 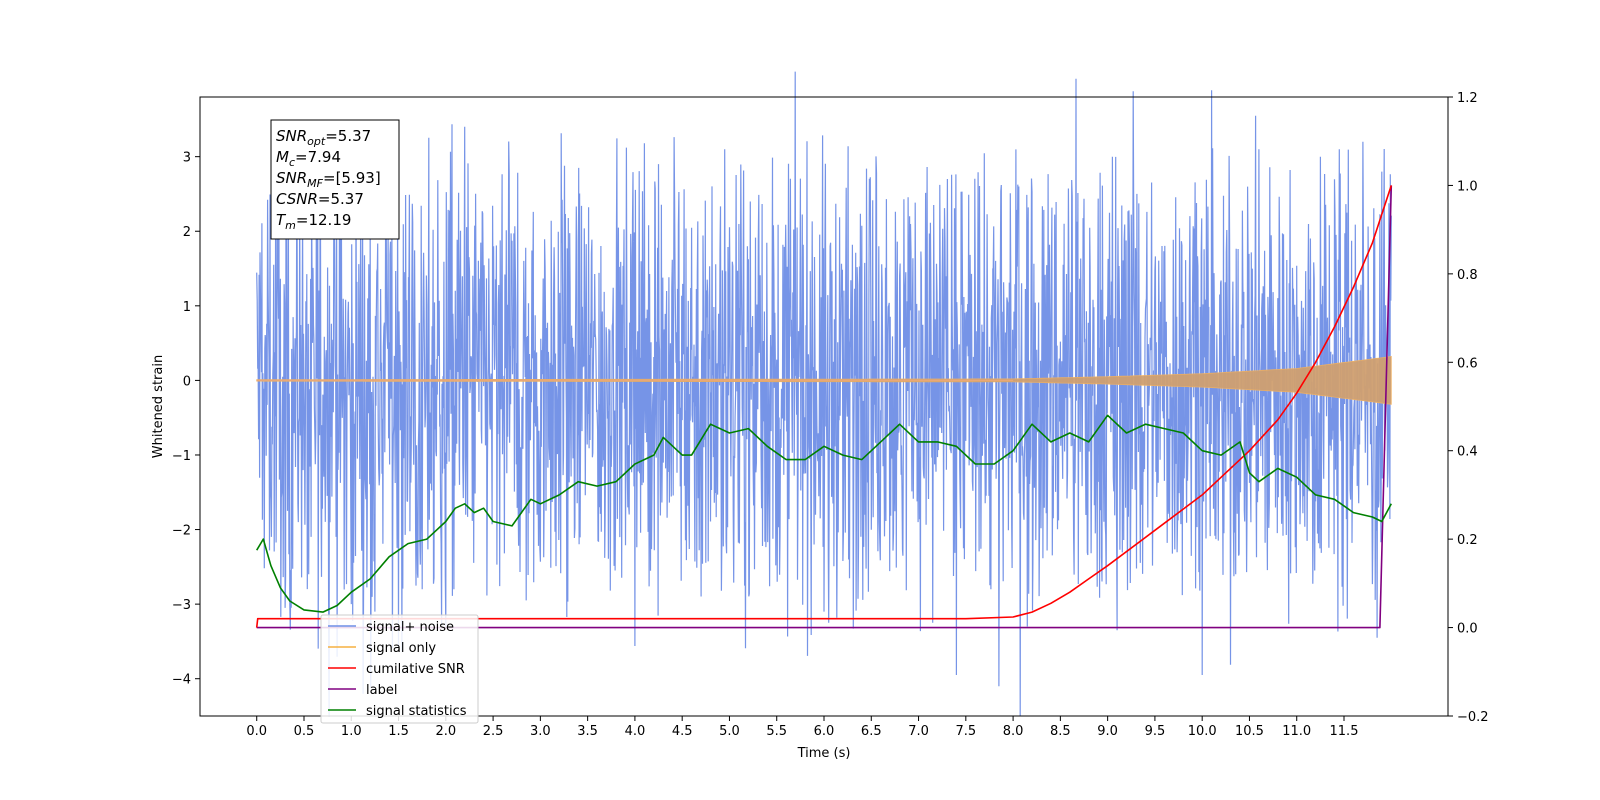 What do you see at coordinates (351, 731) in the screenshot?
I see `x-tick-label: 1.0` at bounding box center [351, 731].